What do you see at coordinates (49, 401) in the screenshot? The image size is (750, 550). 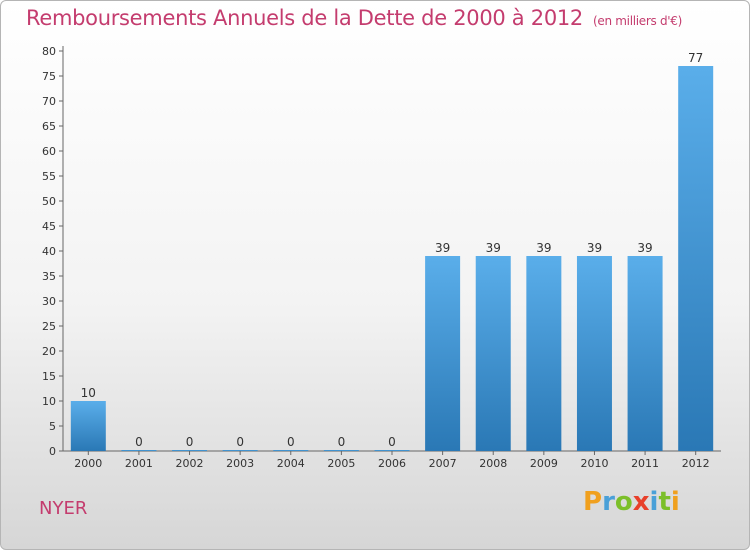 I see `y-tick-label: 10` at bounding box center [49, 401].